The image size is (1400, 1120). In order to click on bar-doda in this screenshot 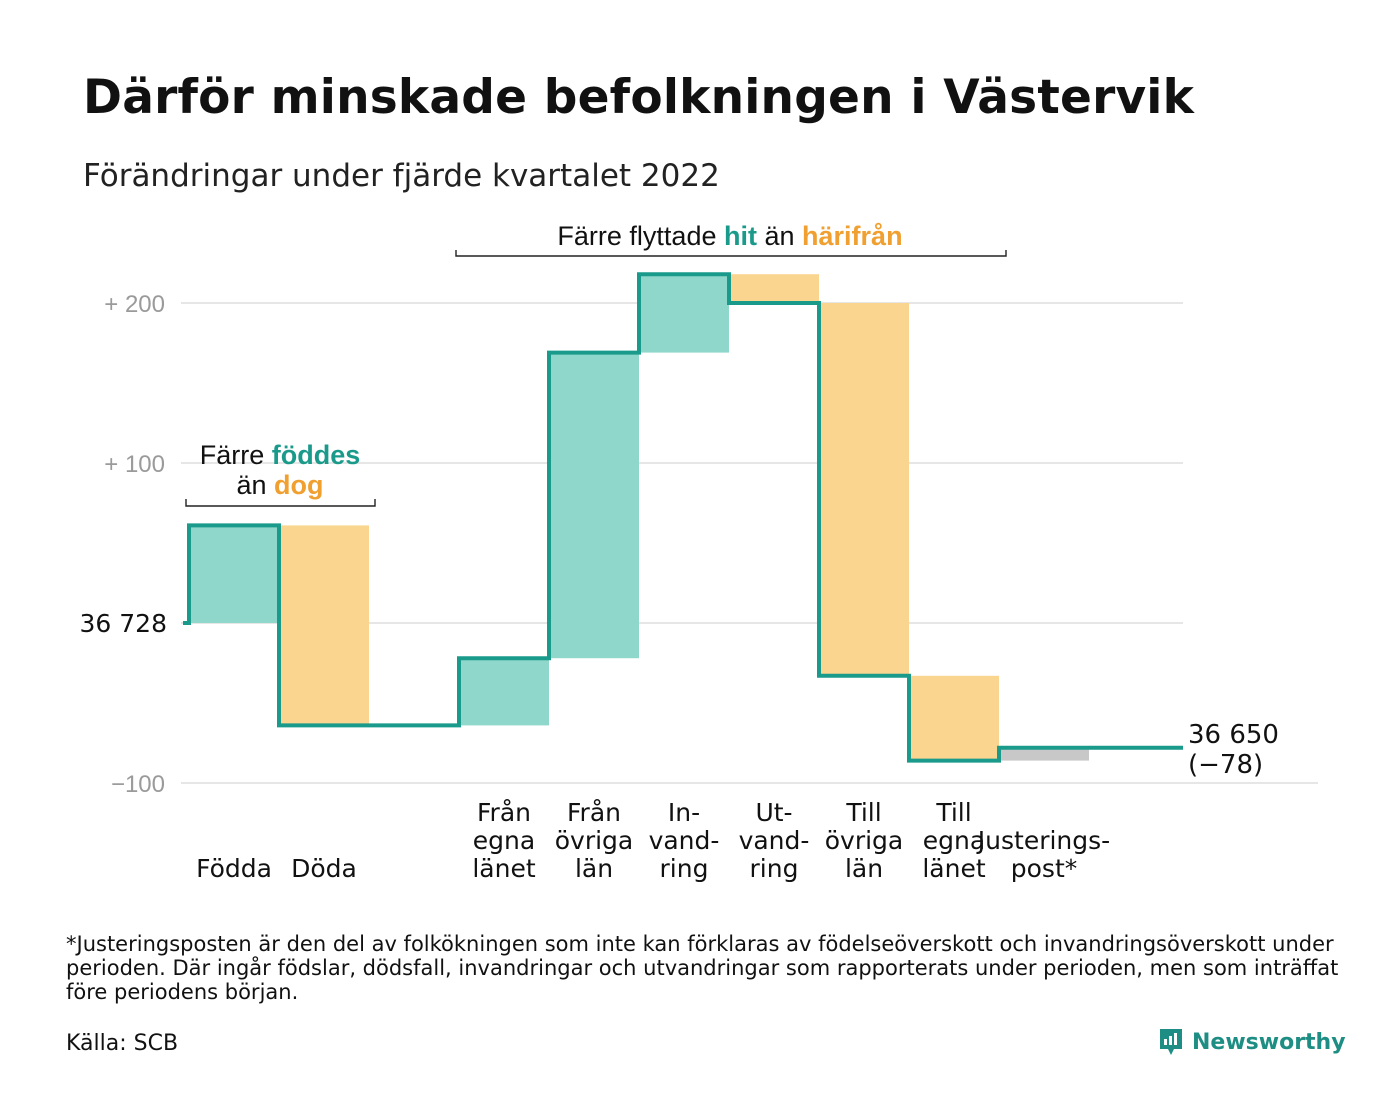, I will do `click(324, 625)`.